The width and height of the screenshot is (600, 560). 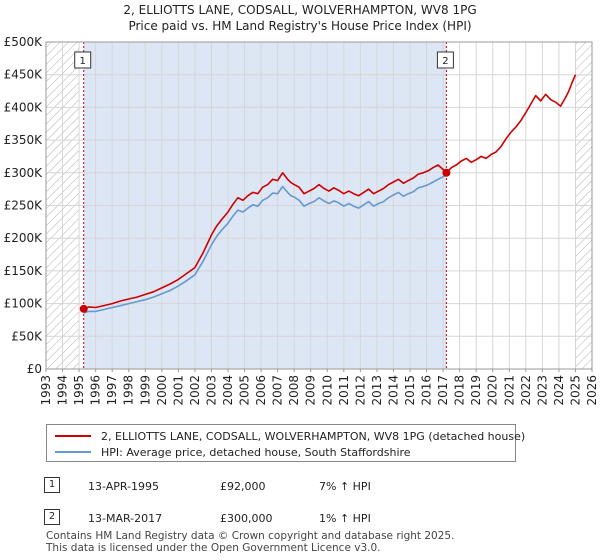 What do you see at coordinates (178, 390) in the screenshot?
I see `x-tick-label: 2001` at bounding box center [178, 390].